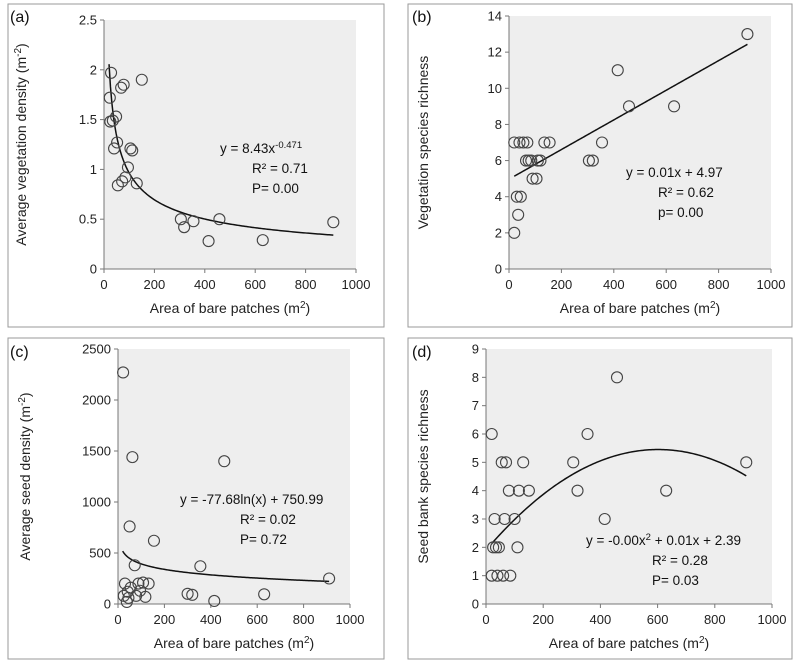  I want to click on y-tick-label: 4, so click(498, 196).